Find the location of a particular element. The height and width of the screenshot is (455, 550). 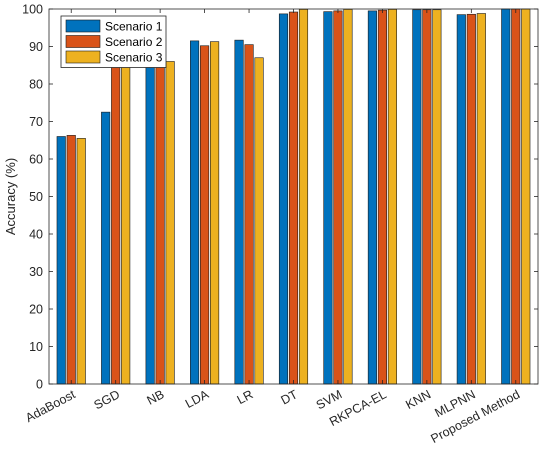

legend-label: Scenario 2 is located at coordinates (134, 42).